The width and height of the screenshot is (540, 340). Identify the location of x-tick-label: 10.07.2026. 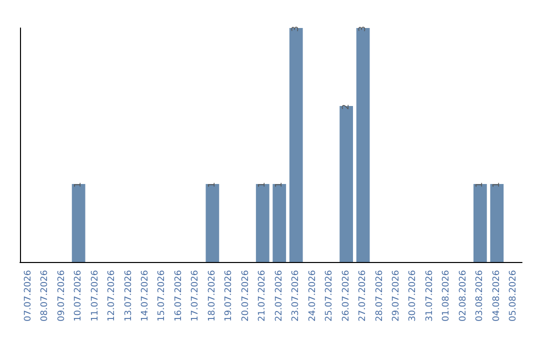
(79, 296).